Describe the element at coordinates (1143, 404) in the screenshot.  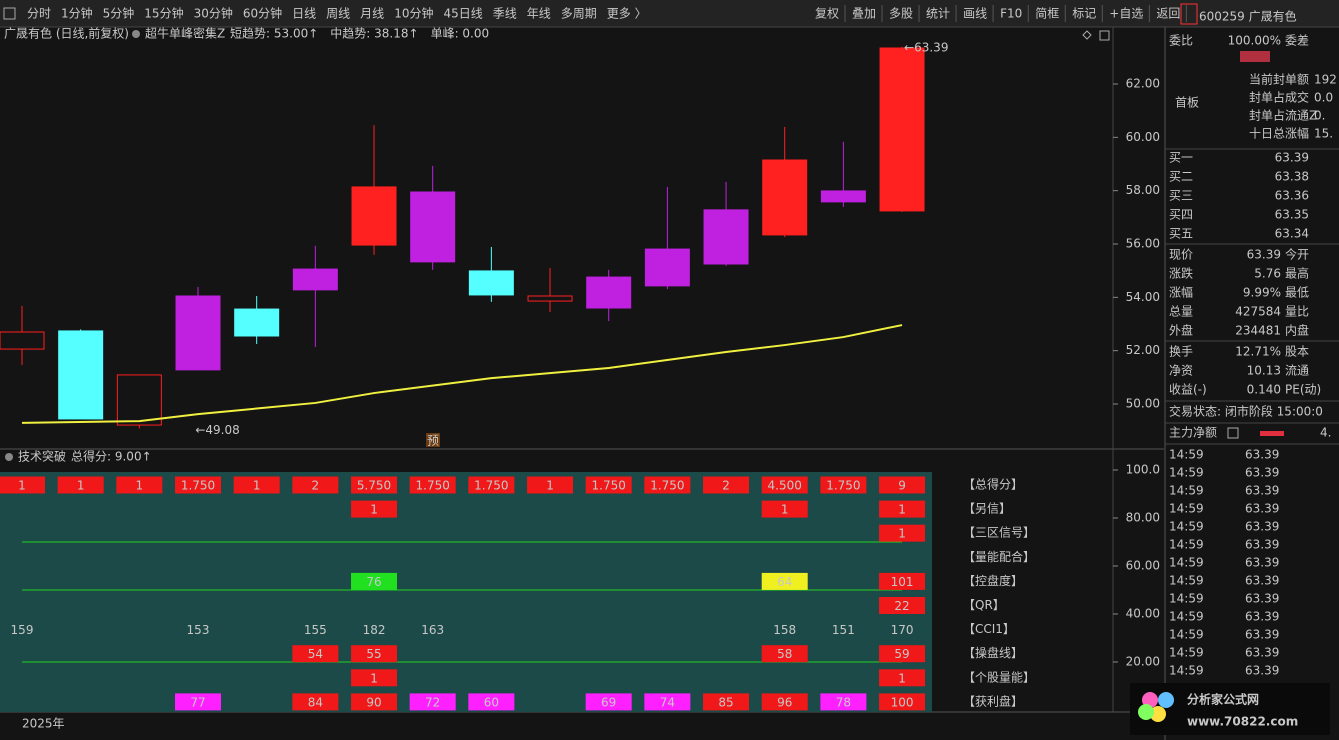
I see `y-tick-label: 50.00` at that location.